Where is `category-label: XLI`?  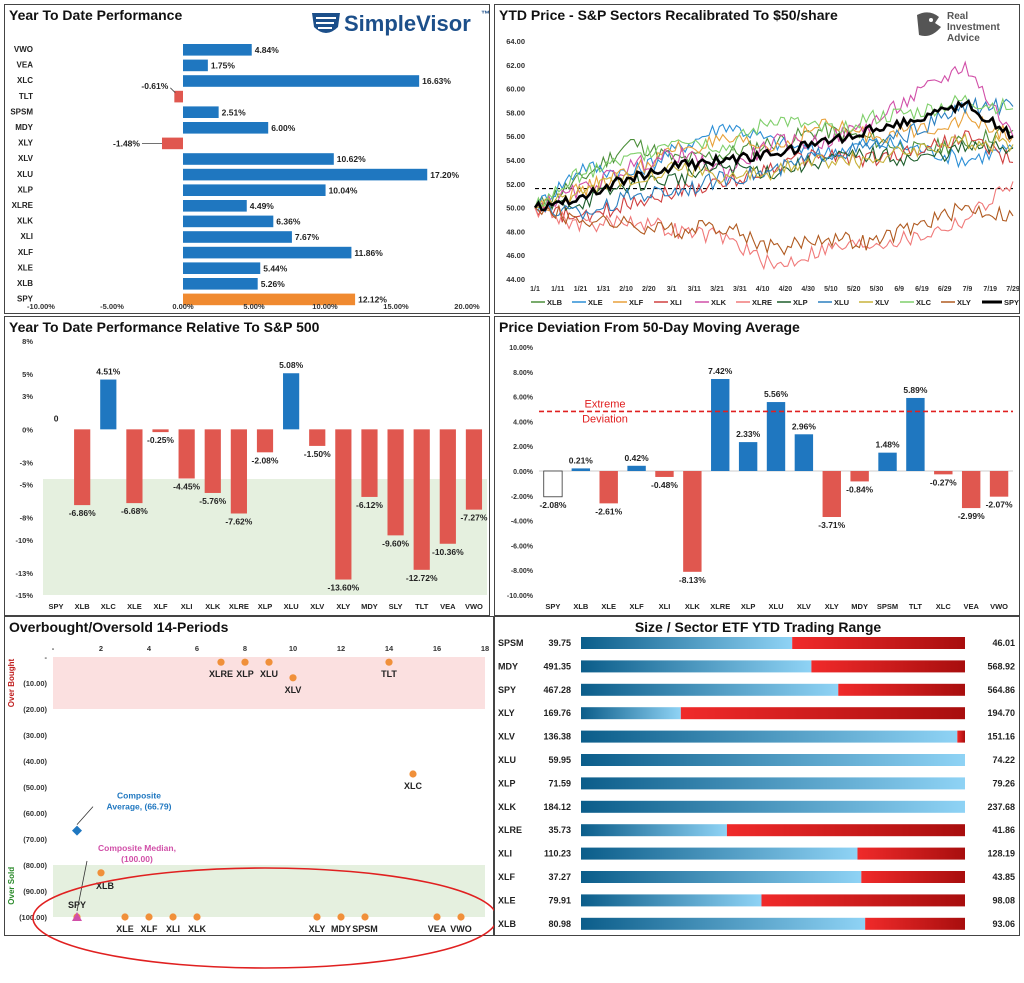 category-label: XLI is located at coordinates (27, 236).